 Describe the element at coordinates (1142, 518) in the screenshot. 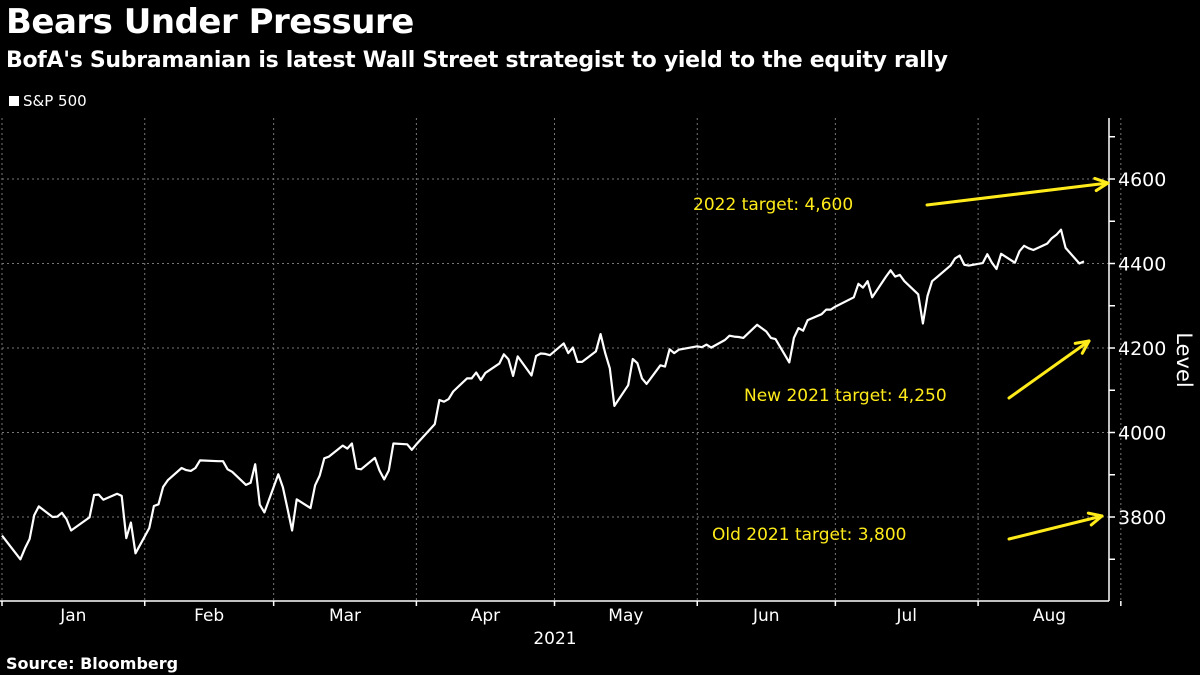

I see `y-tick-label: 3800` at that location.